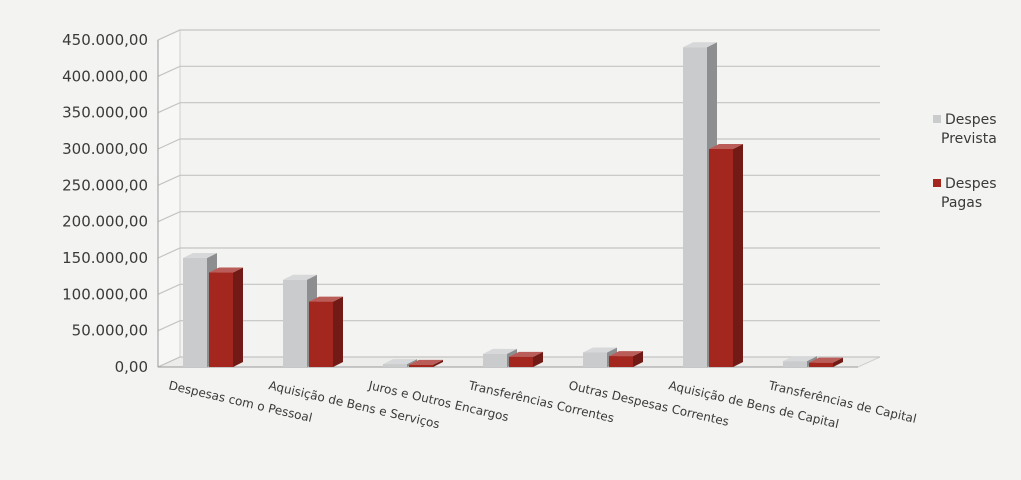 Image resolution: width=1021 pixels, height=480 pixels. Describe the element at coordinates (105, 76) in the screenshot. I see `y-tick-label: 400.000,00` at that location.